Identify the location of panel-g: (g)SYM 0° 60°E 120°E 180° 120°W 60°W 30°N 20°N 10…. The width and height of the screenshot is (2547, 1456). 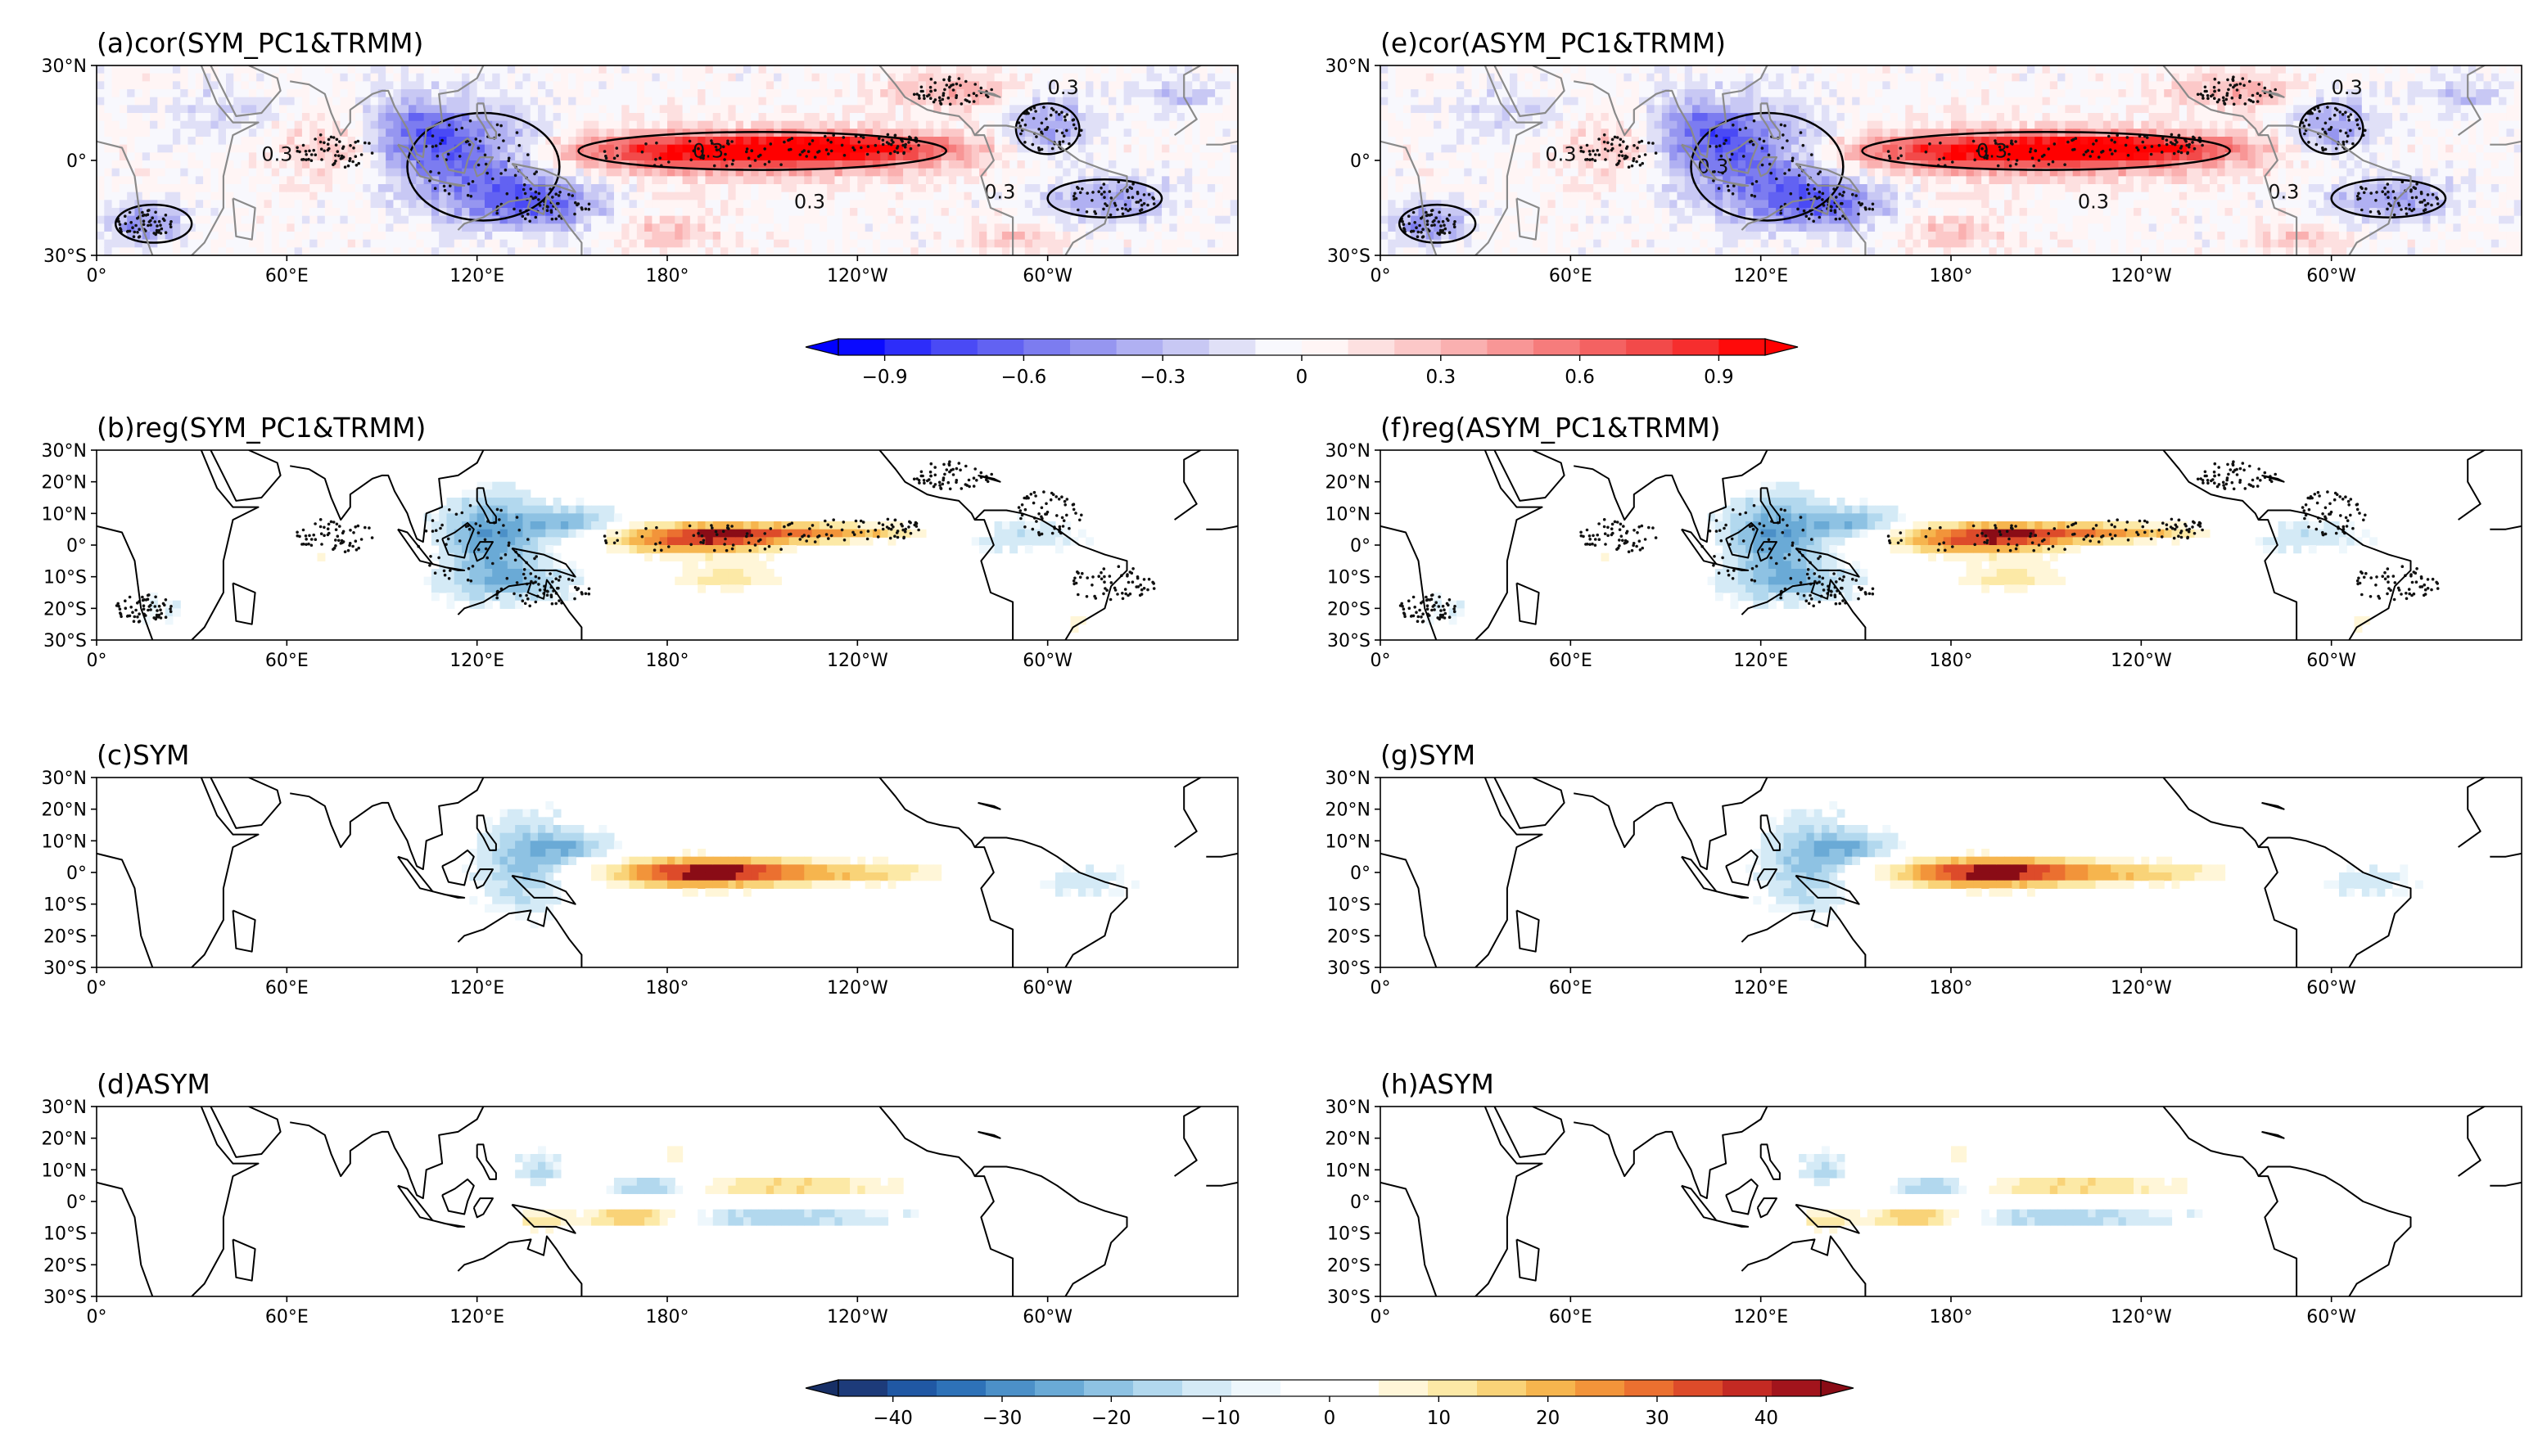
(1923, 868).